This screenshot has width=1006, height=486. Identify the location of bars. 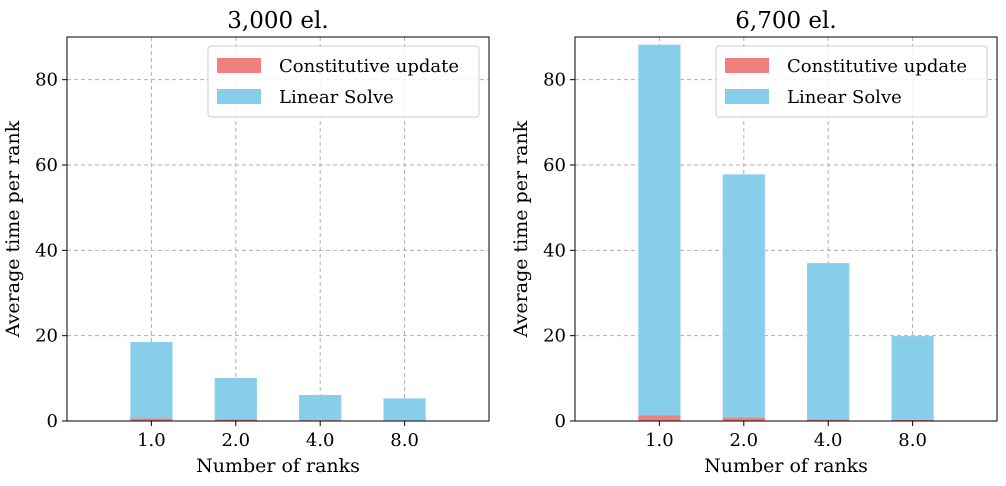
(278, 381).